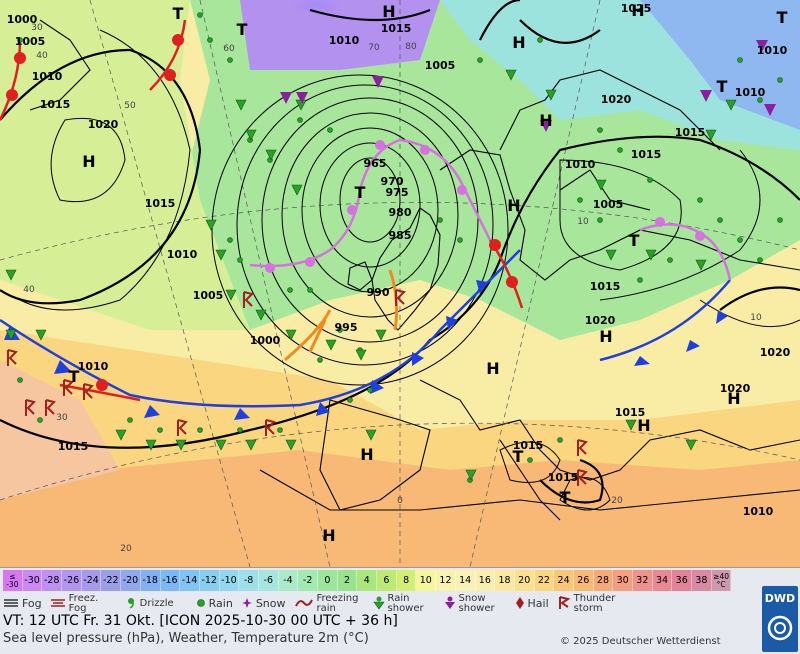  What do you see at coordinates (375, 163) in the screenshot?
I see `pressure-label: 965` at bounding box center [375, 163].